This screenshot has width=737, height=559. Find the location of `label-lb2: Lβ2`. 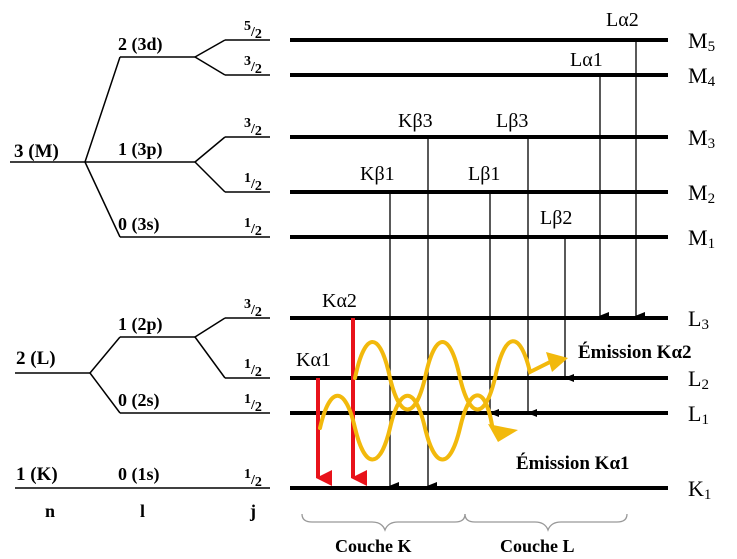

label-lb2: Lβ2 is located at coordinates (556, 218).